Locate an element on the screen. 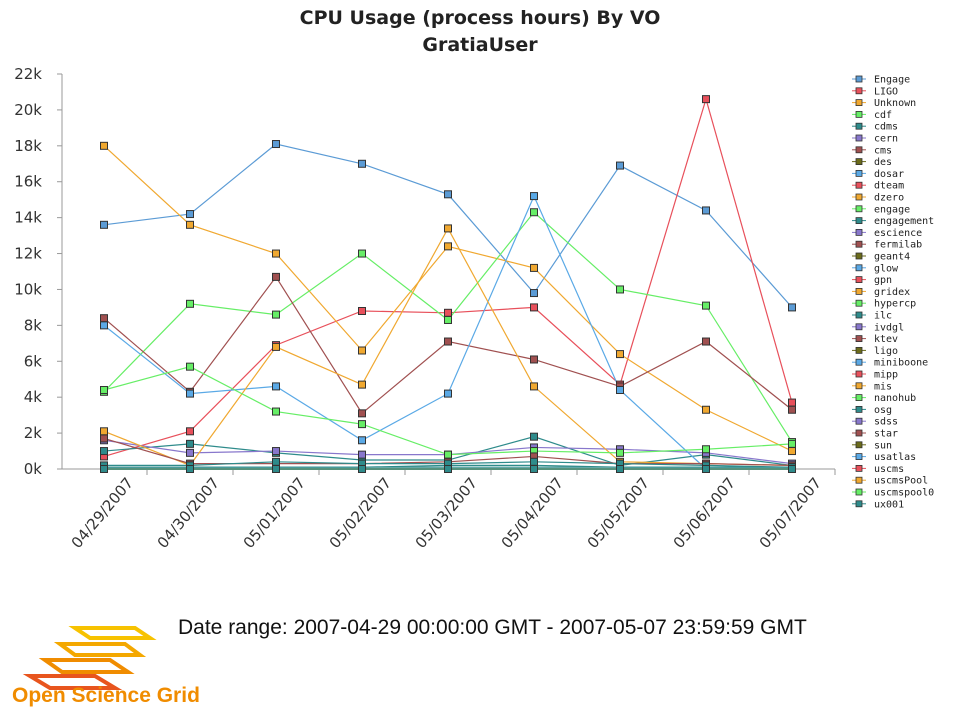 The image size is (960, 720). legend-label: cms is located at coordinates (883, 150).